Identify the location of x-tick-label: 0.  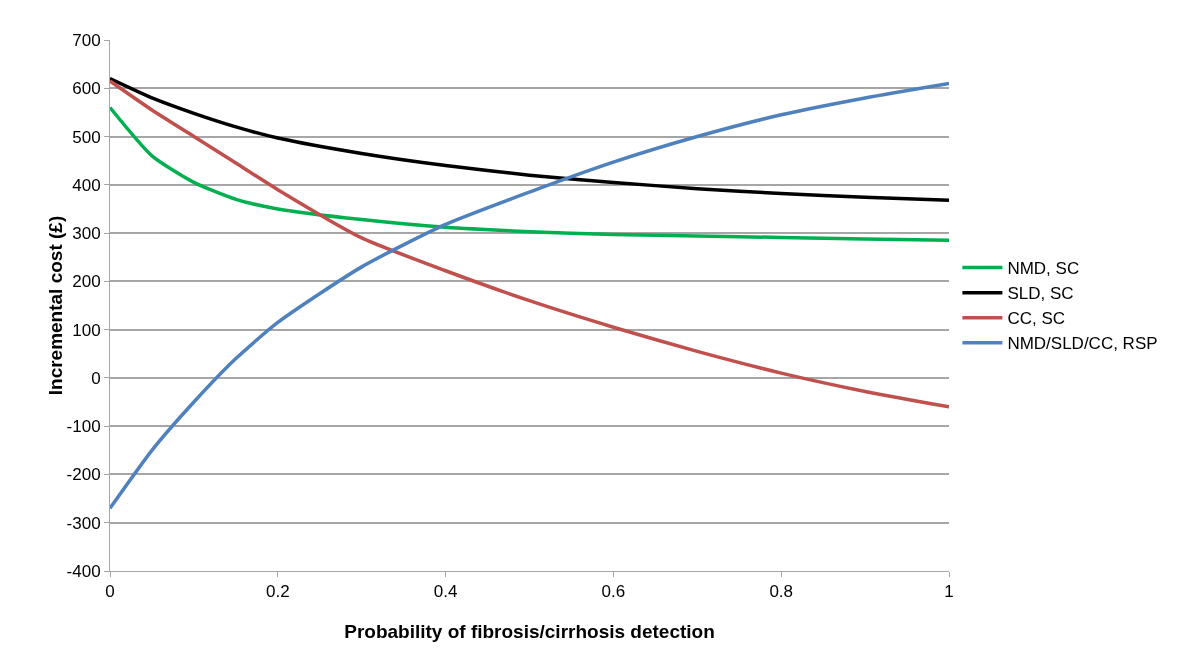
(110, 592).